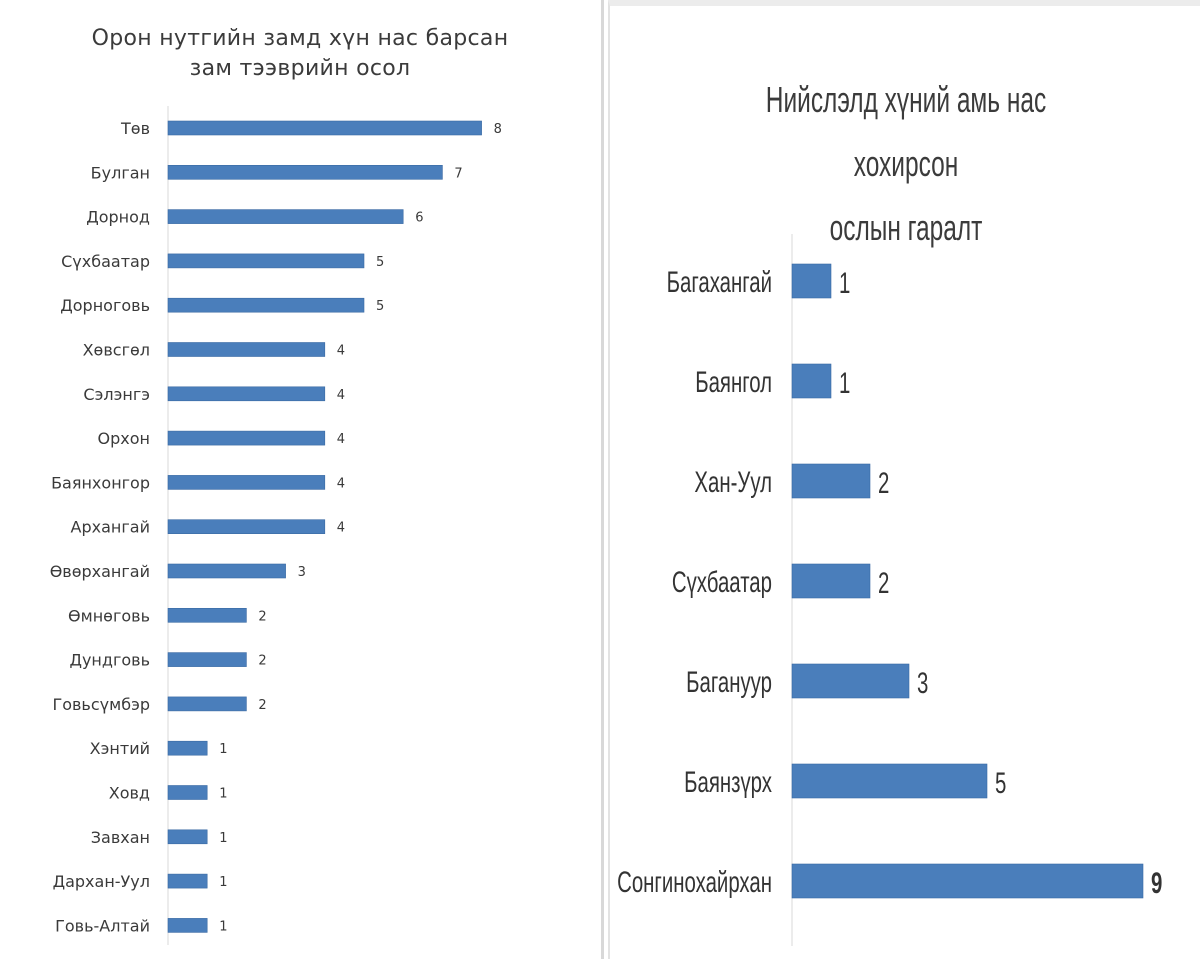 The width and height of the screenshot is (1200, 959). I want to click on category-label: Хан-Уул, so click(733, 482).